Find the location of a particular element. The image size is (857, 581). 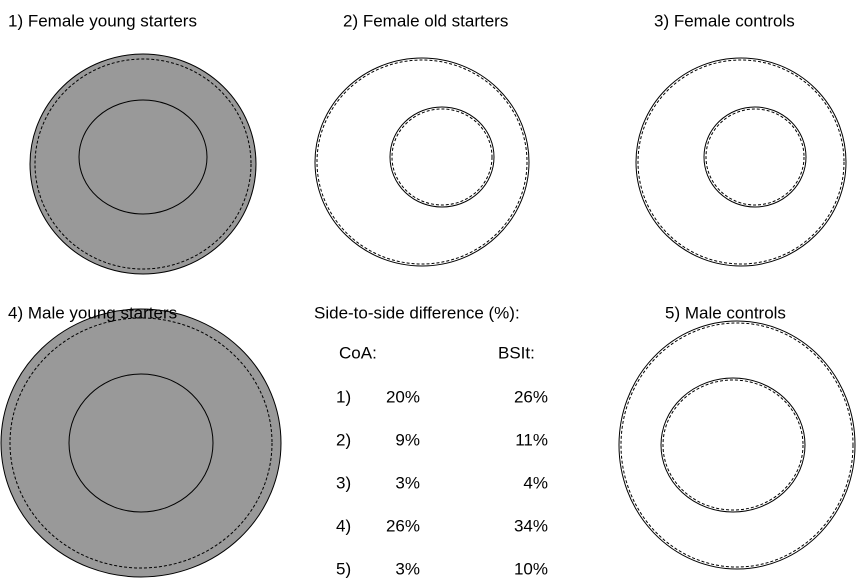

coa-value: 9% is located at coordinates (407, 439).